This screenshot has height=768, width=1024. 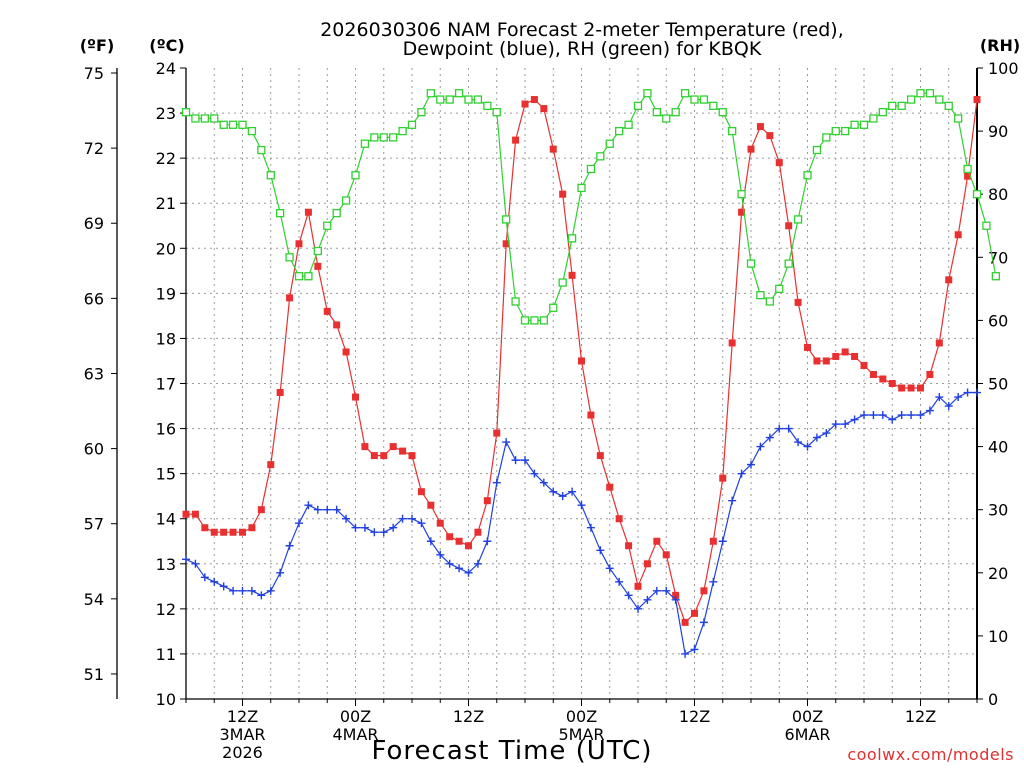 I want to click on fahrenheit-tick-label: 54, so click(x=94, y=599).